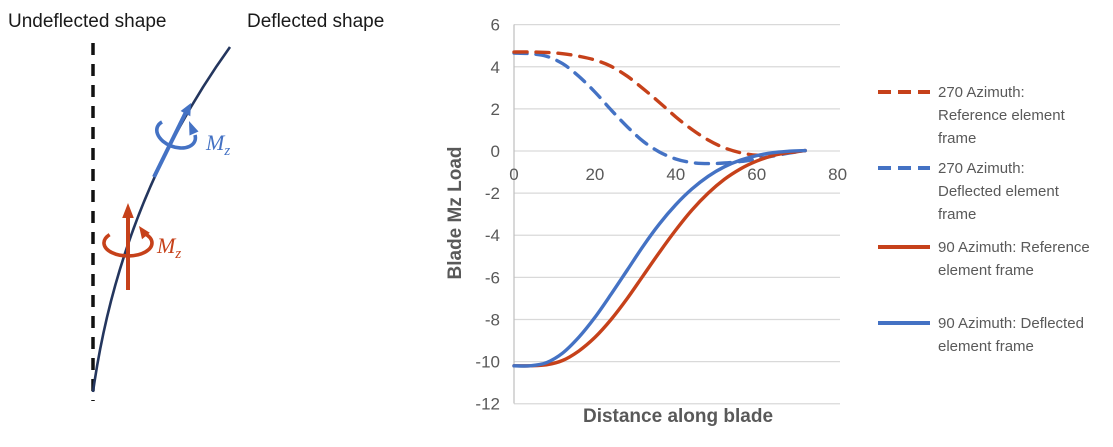 The width and height of the screenshot is (1113, 447). I want to click on x-tick-label: 0, so click(513, 174).